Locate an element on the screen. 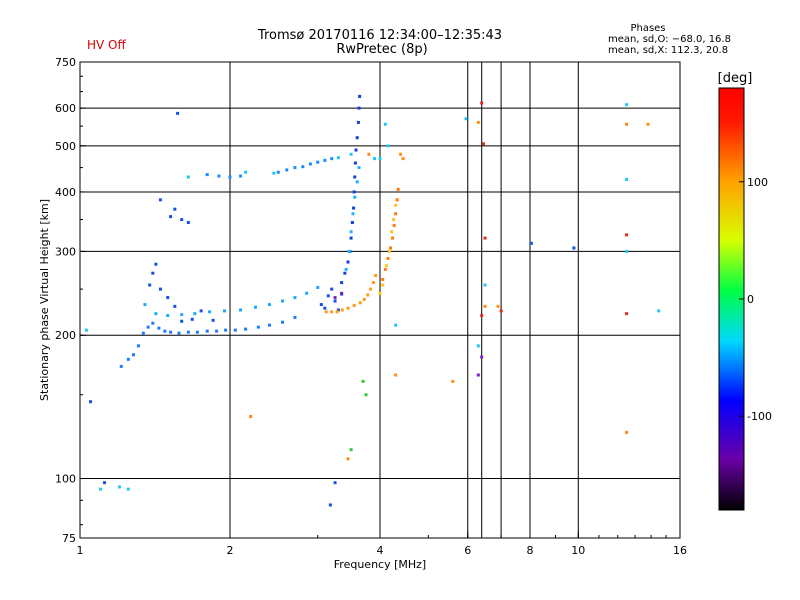 The height and width of the screenshot is (600, 800). y-tick-label: 600 is located at coordinates (65, 108).